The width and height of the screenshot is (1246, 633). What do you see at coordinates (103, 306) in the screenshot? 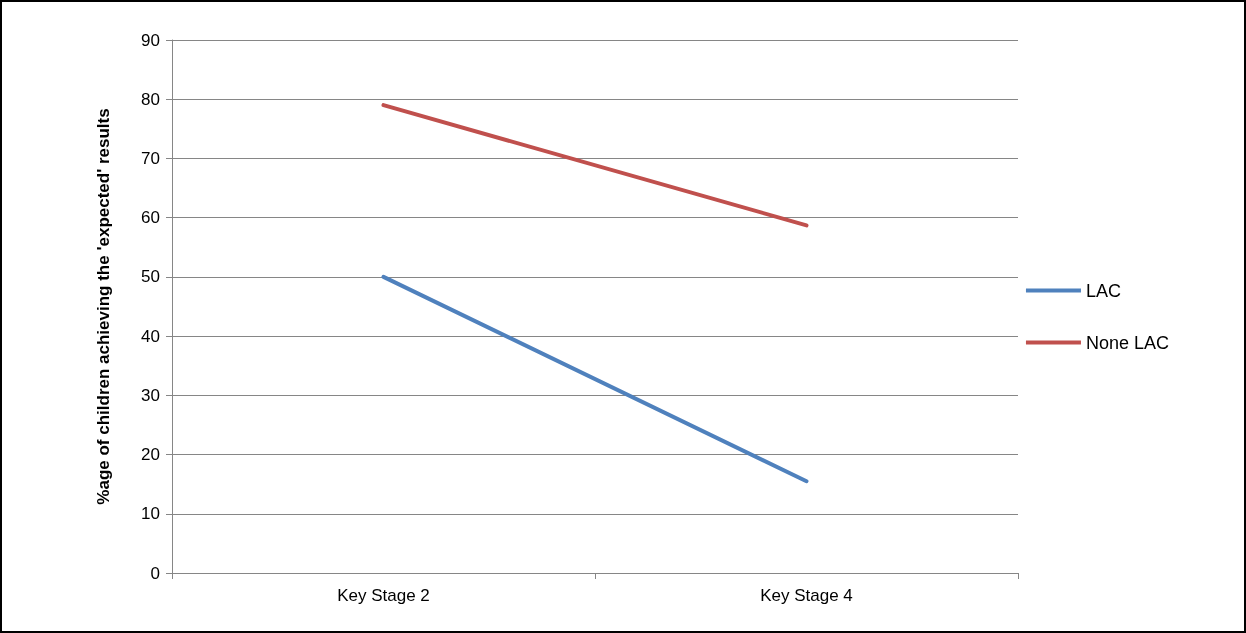
I see `y-axis-title: %age of children achieving the 'expected' results` at bounding box center [103, 306].